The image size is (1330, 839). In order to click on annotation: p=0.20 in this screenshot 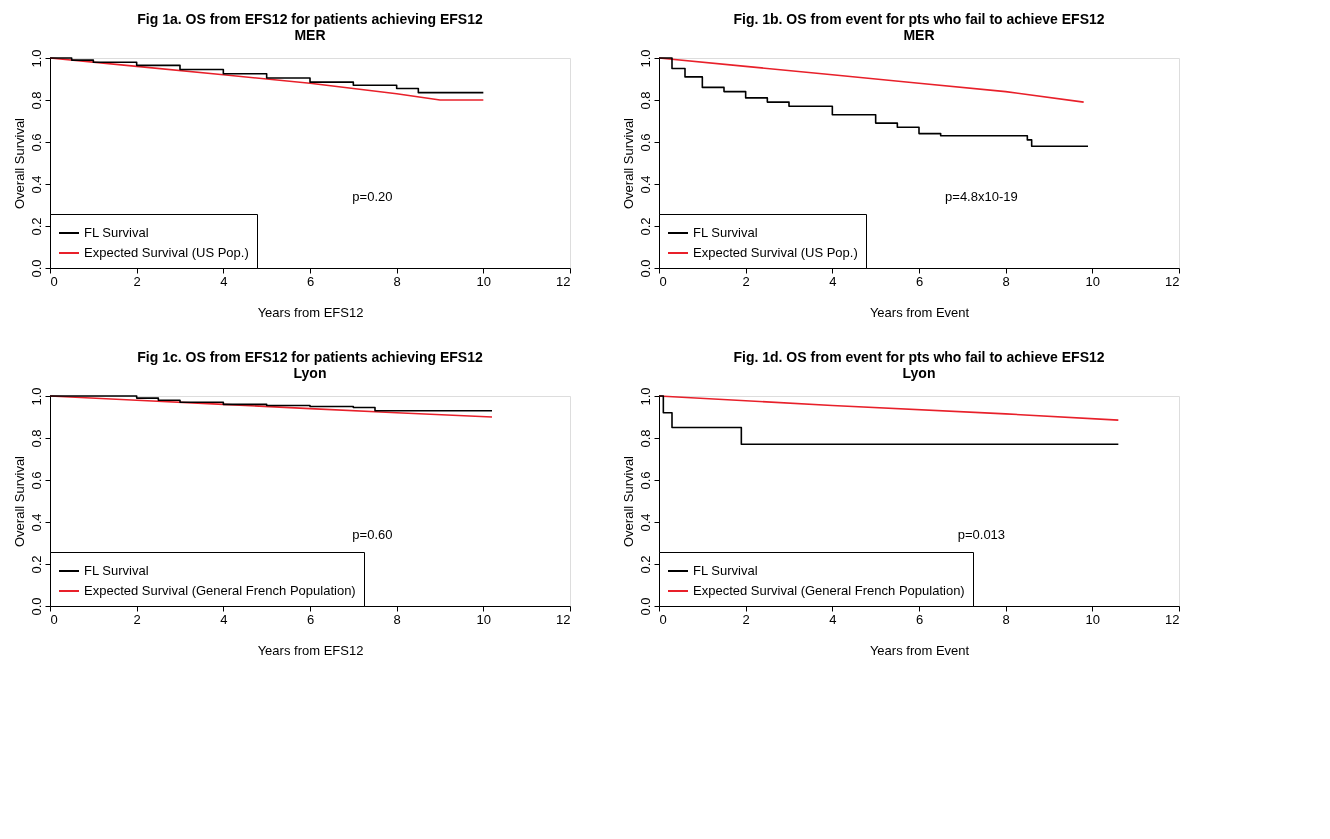, I will do `click(372, 196)`.